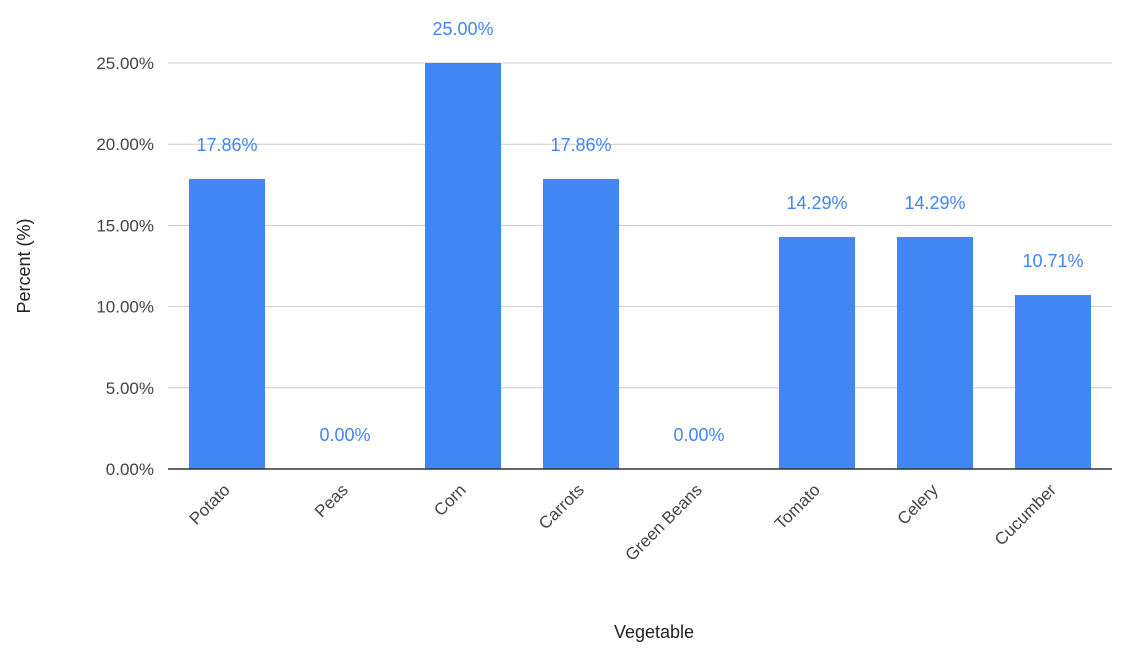  What do you see at coordinates (664, 522) in the screenshot?
I see `x-category-label: Green Beans` at bounding box center [664, 522].